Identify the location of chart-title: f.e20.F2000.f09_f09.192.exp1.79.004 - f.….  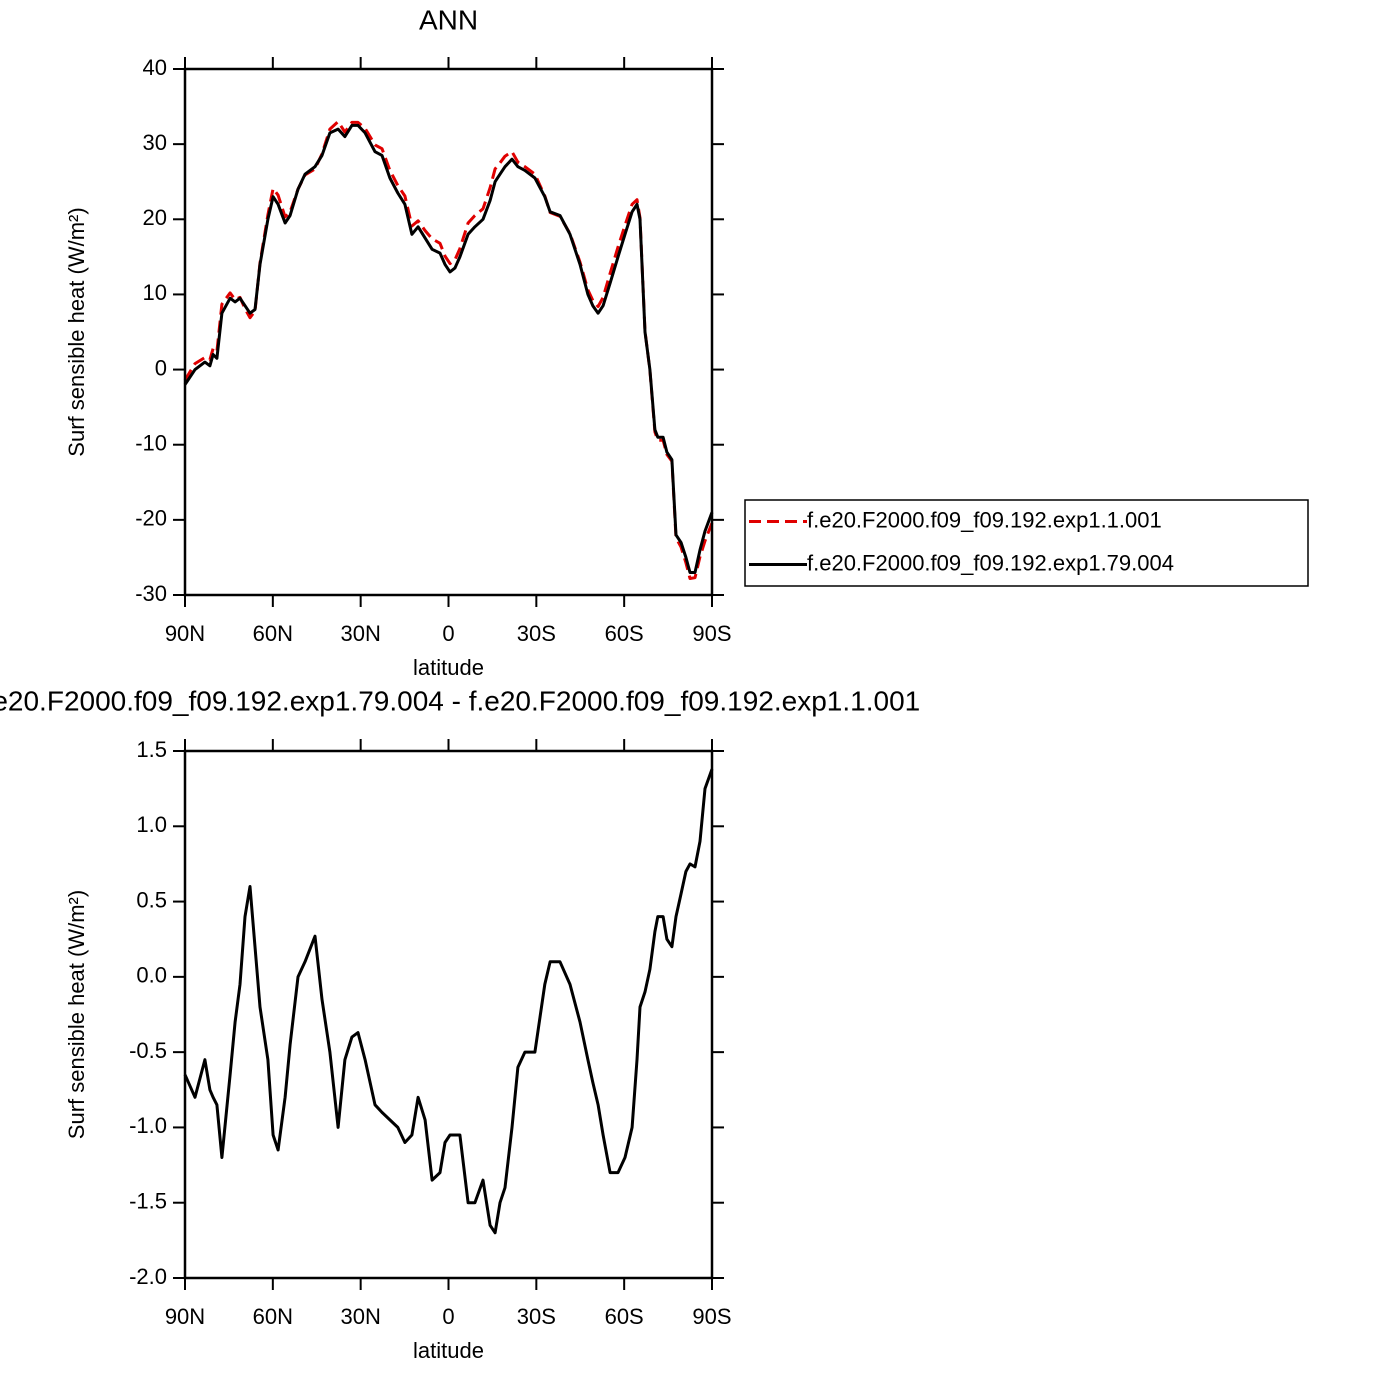
(460, 700).